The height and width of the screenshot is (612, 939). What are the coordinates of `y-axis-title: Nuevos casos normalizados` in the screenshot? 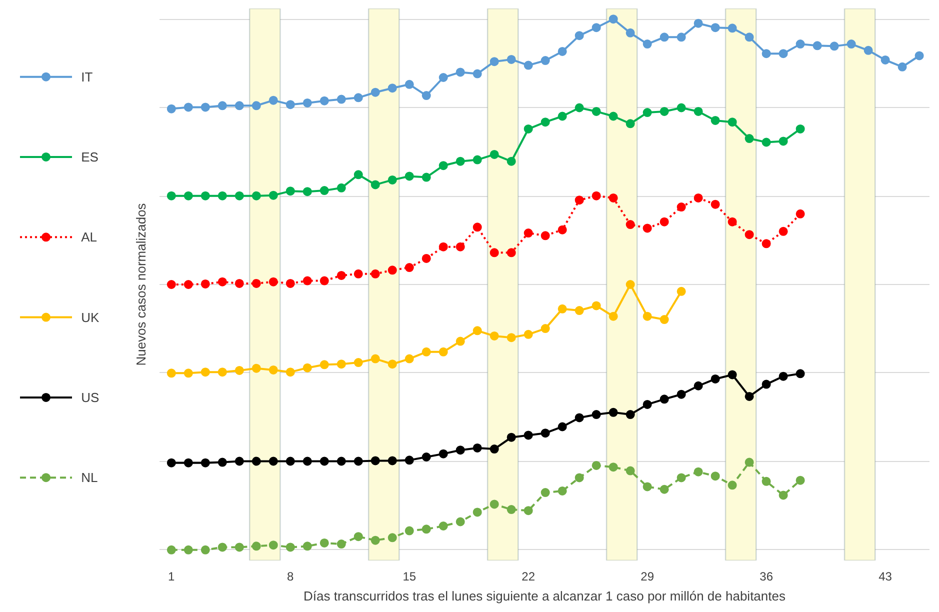 It's located at (141, 284).